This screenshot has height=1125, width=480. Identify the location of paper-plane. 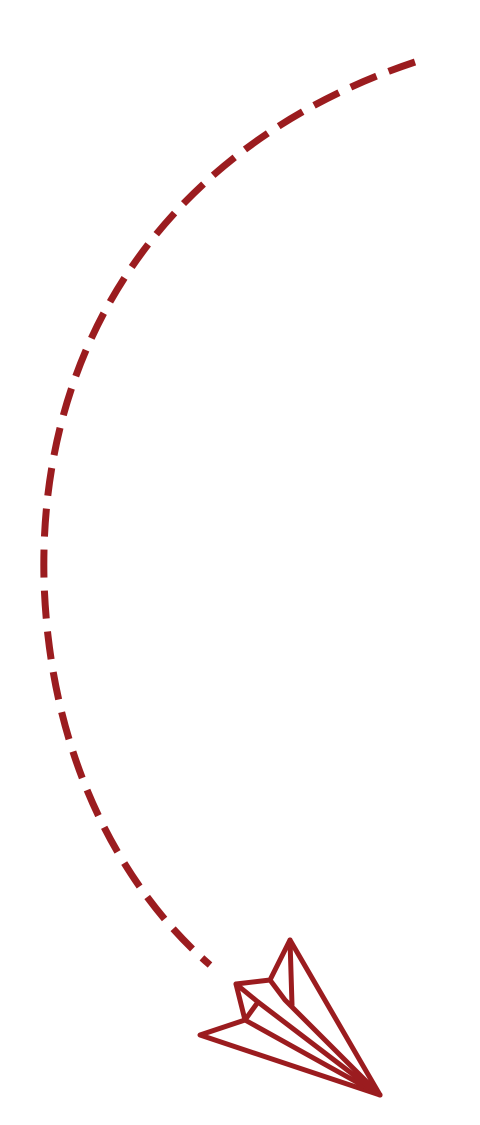
(290, 1017).